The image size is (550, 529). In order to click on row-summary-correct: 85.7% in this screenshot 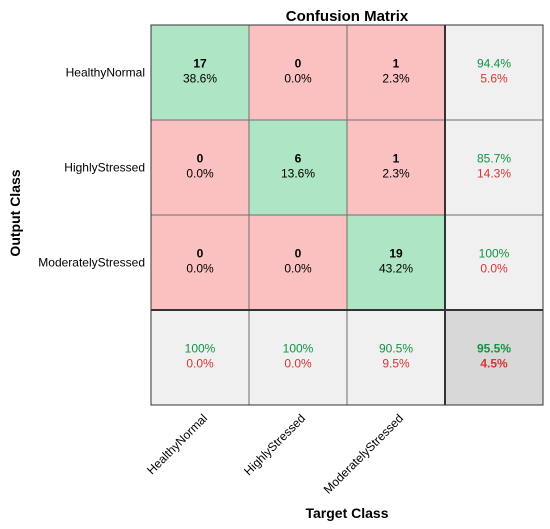, I will do `click(494, 159)`.